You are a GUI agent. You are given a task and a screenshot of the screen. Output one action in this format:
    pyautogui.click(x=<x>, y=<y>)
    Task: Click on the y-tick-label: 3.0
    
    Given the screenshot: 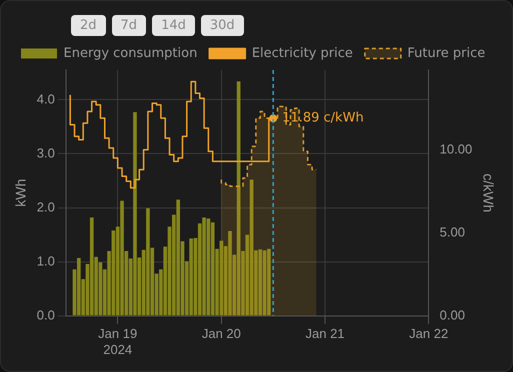 What is the action you would take?
    pyautogui.click(x=45, y=152)
    